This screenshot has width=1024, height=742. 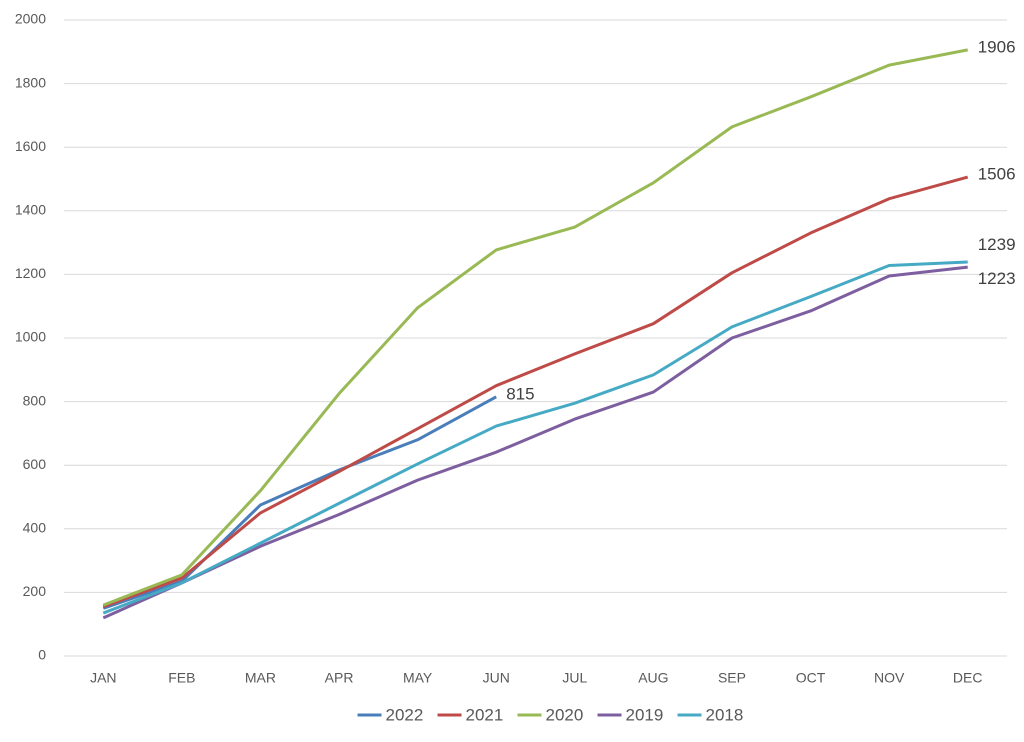 I want to click on y-tick-label: 600, so click(x=35, y=464).